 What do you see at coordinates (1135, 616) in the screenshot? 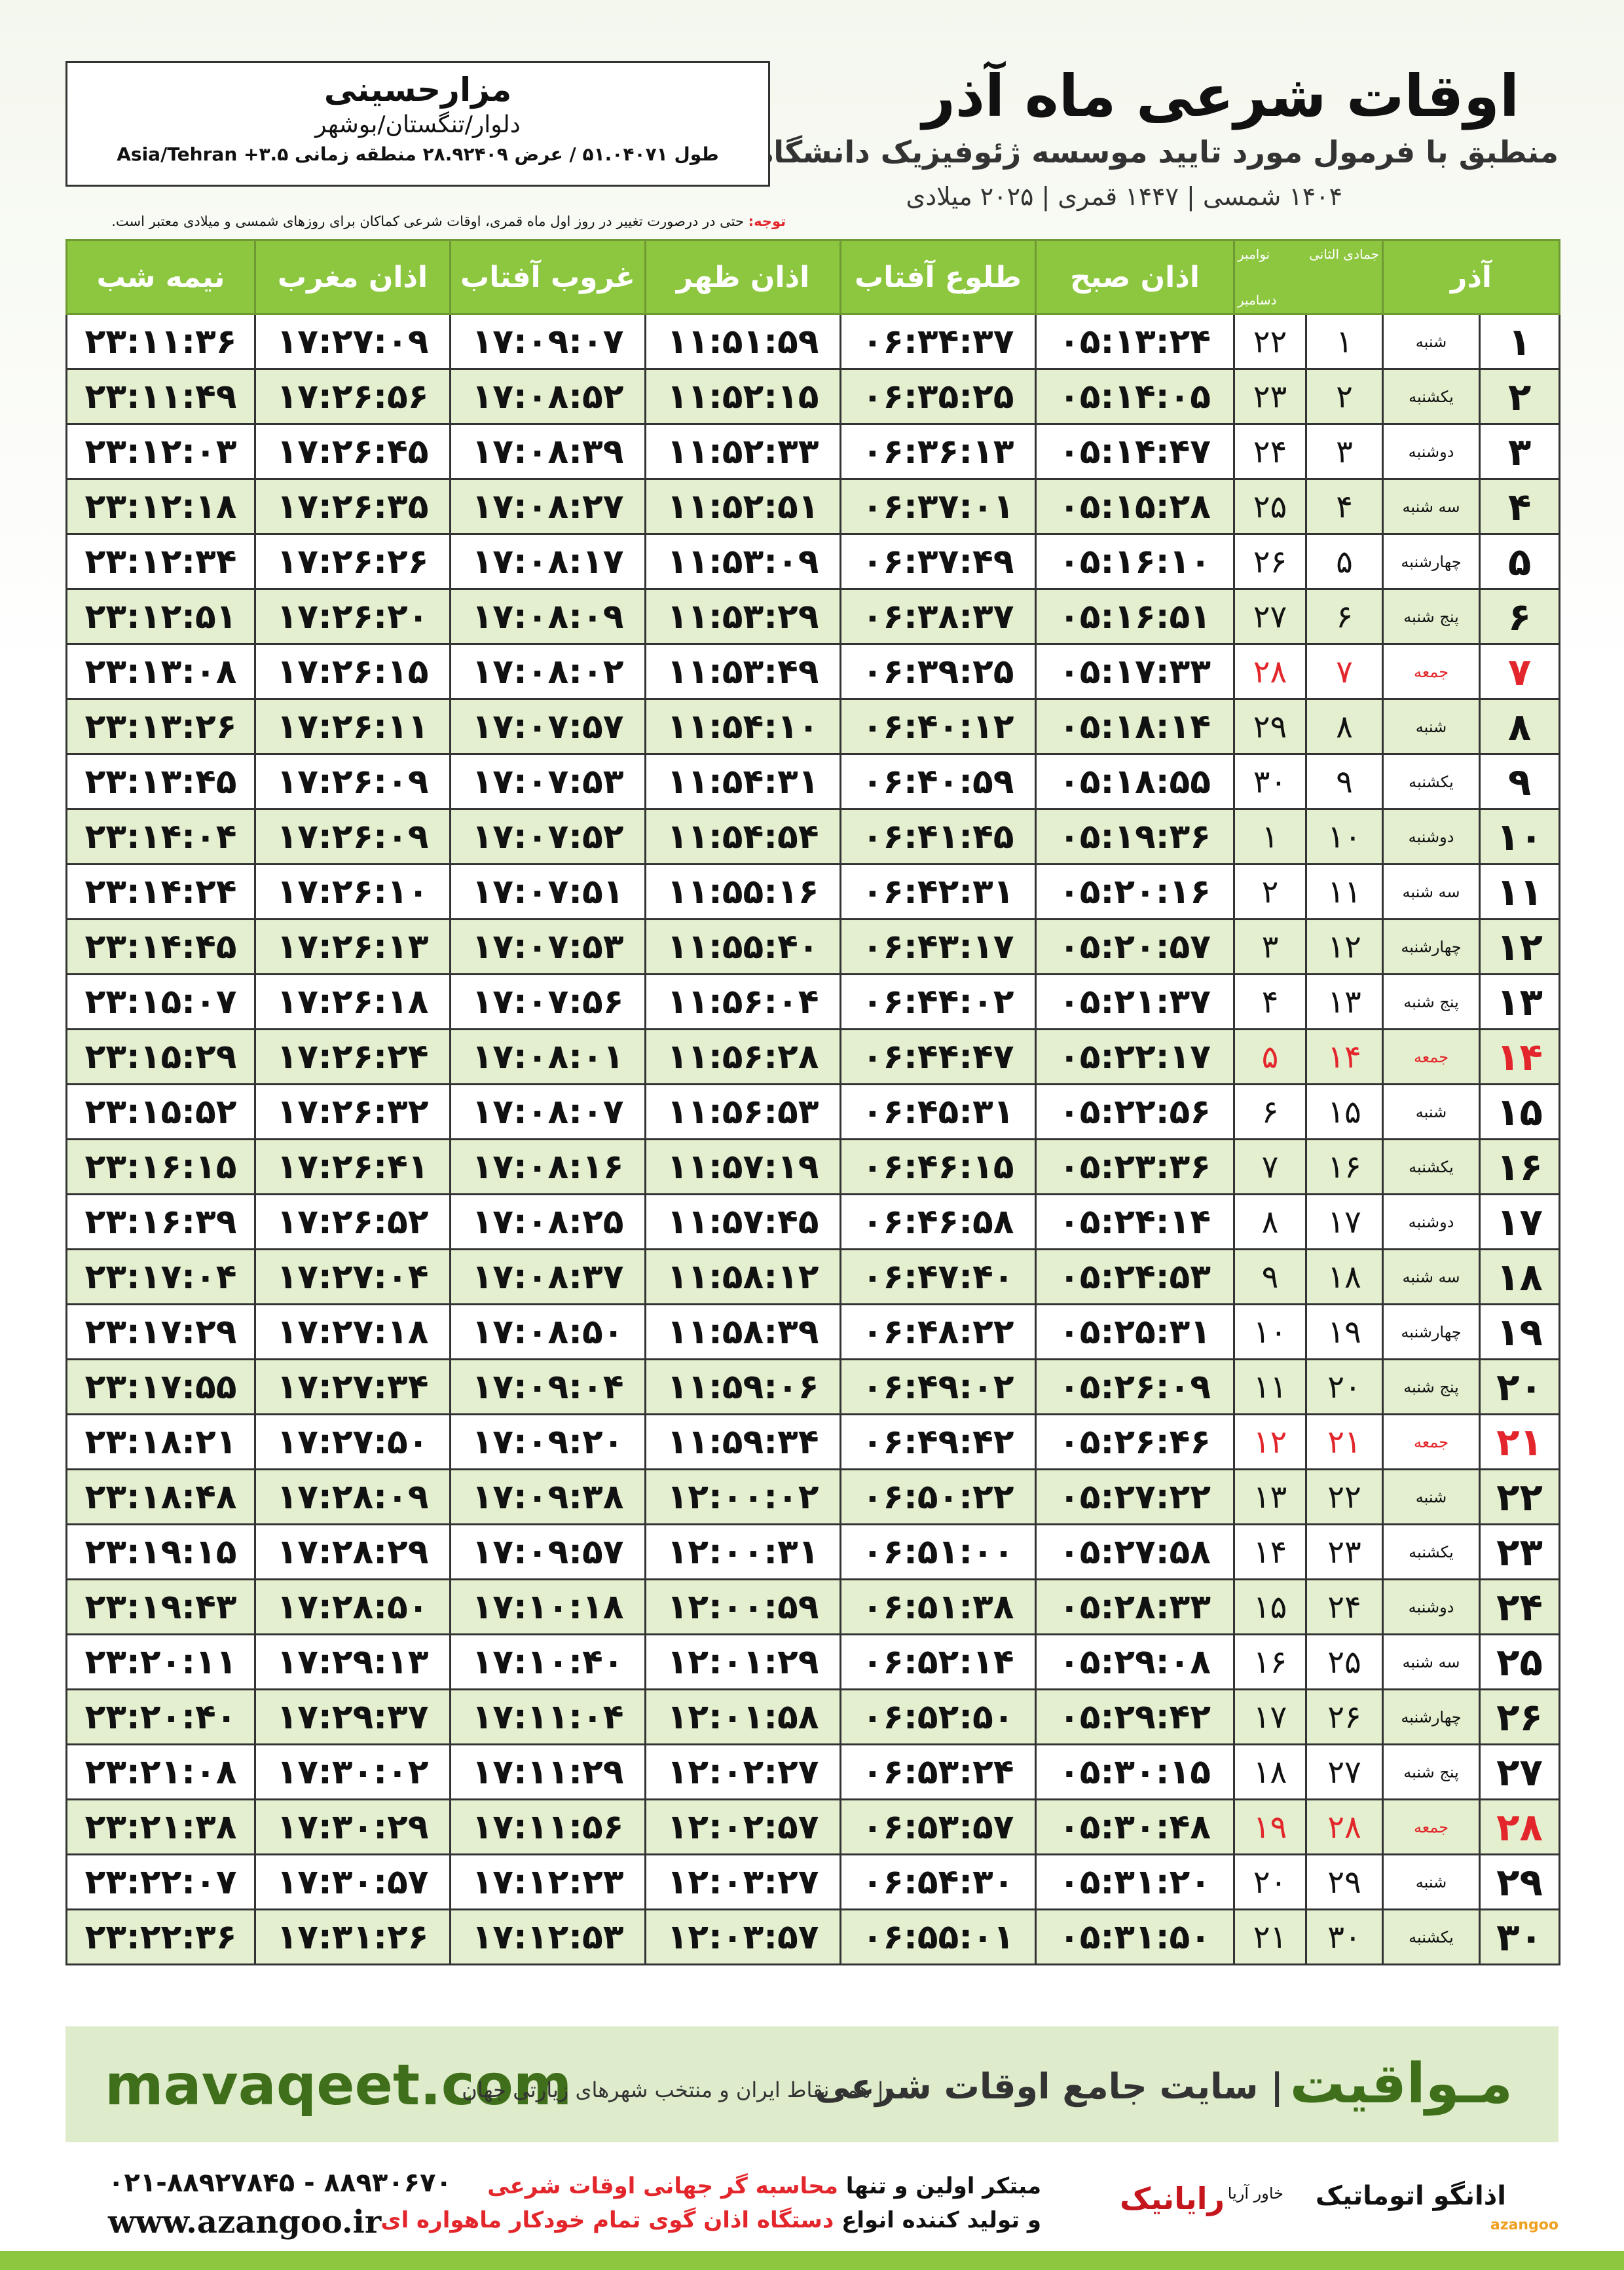
I see `time-cell: ۰۵:۱۶:۵۱` at bounding box center [1135, 616].